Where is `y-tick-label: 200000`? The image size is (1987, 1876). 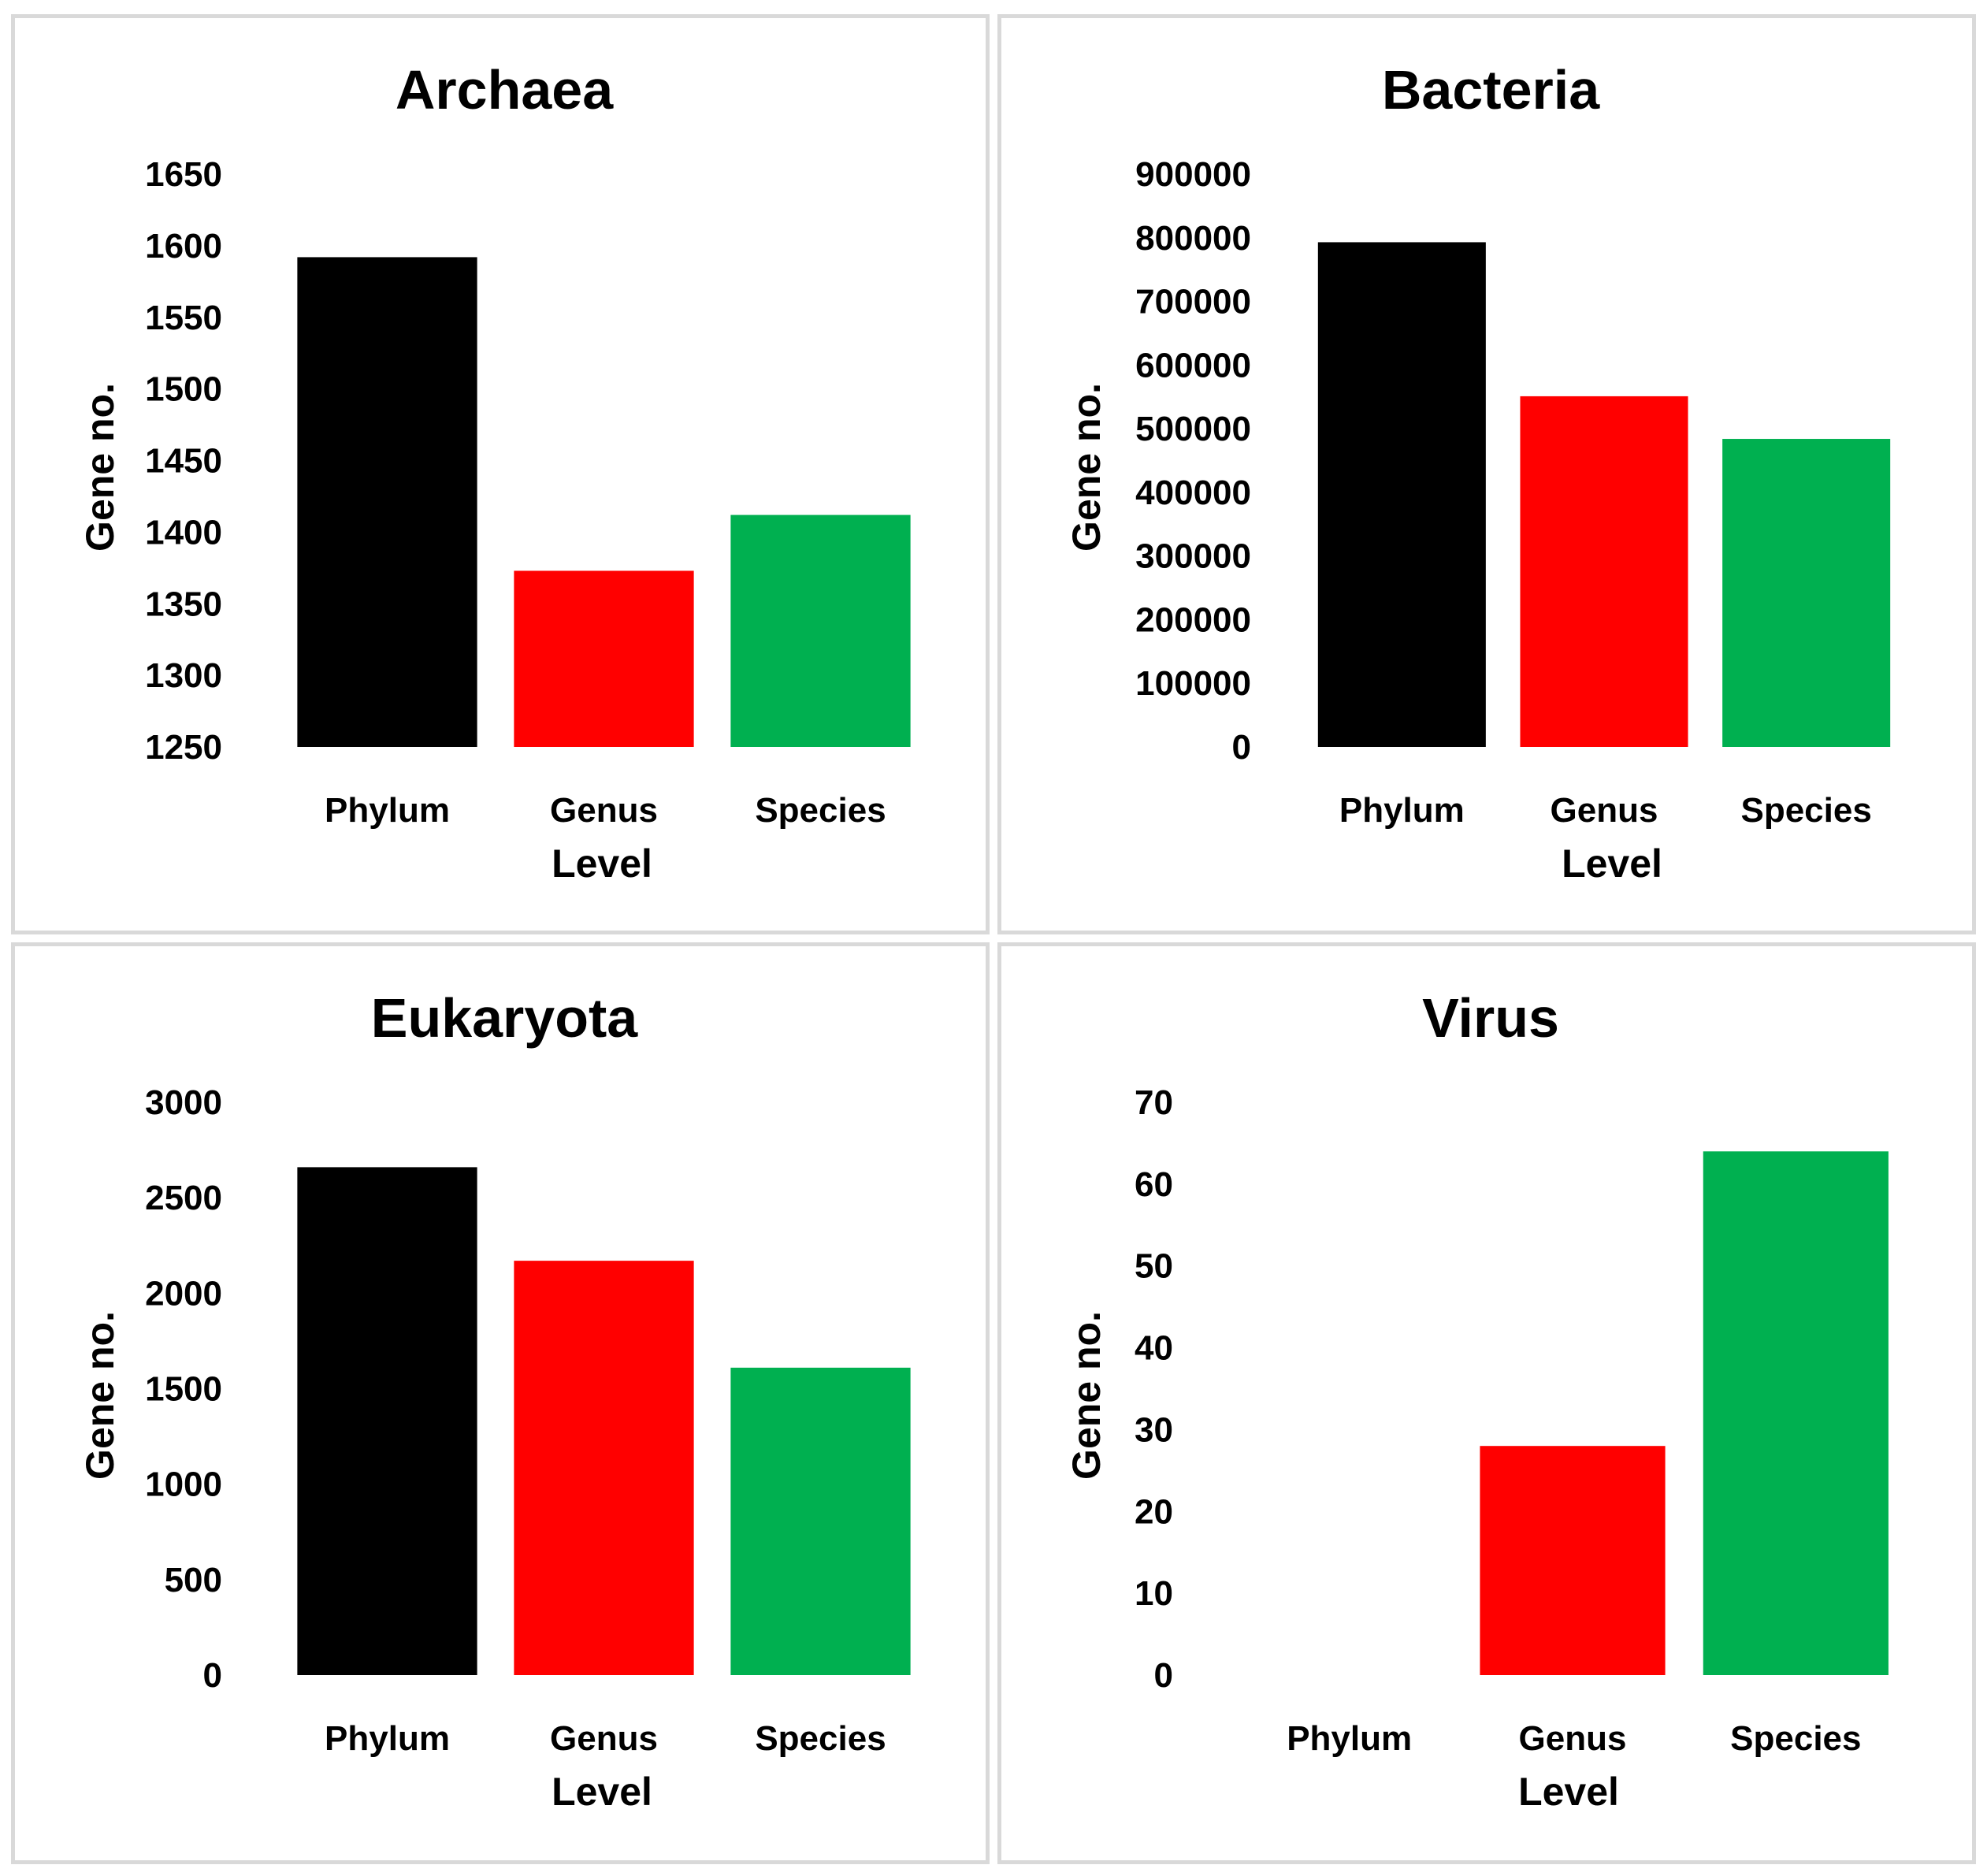 y-tick-label: 200000 is located at coordinates (1193, 619).